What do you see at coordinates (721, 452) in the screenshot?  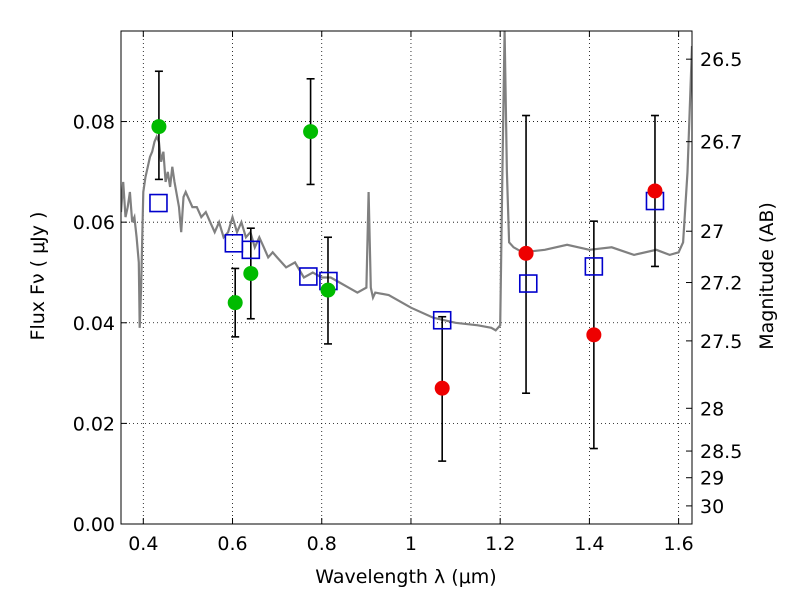 I see `right-tick-label: 28.5` at bounding box center [721, 452].